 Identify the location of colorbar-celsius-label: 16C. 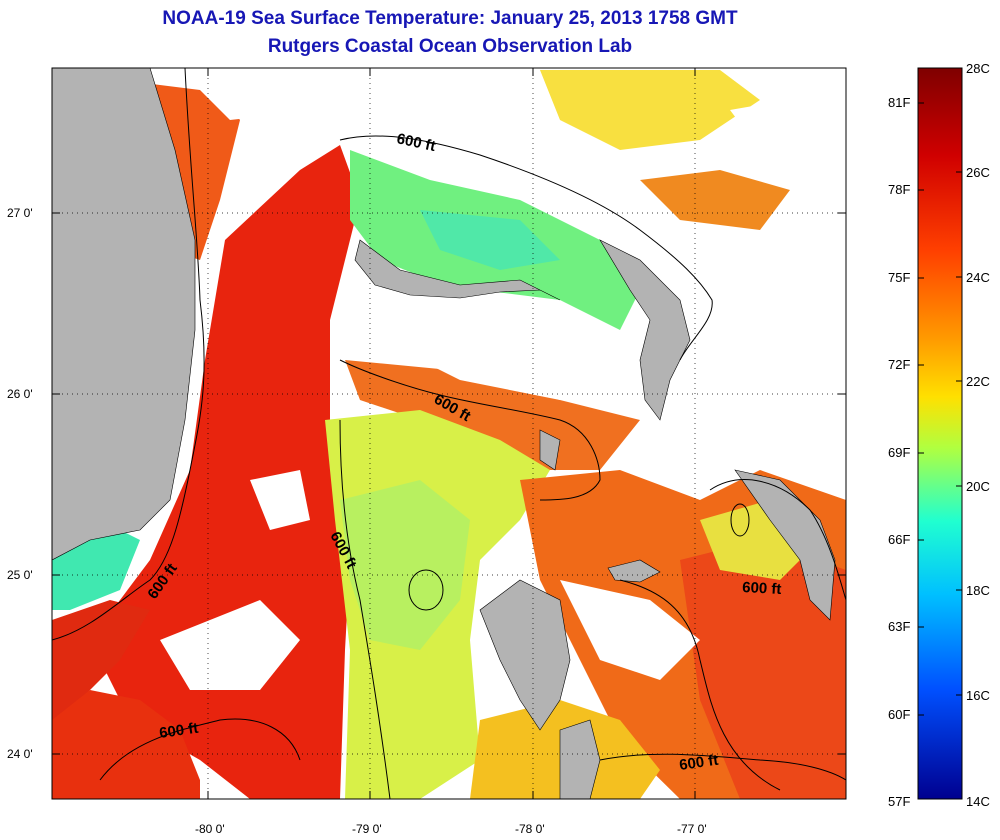
(978, 695).